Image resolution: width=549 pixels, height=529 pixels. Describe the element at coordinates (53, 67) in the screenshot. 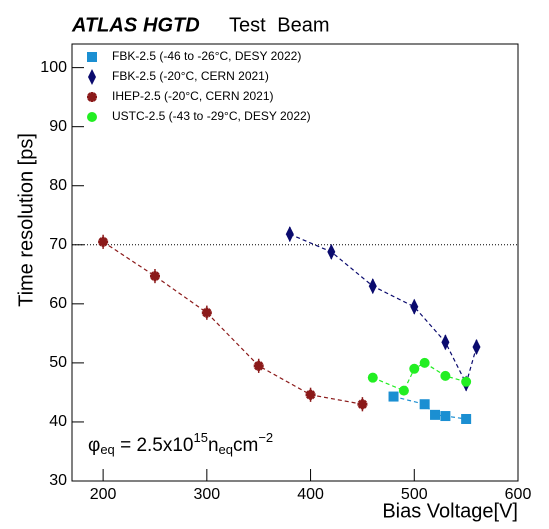

I see `y-tick-label: 100` at that location.